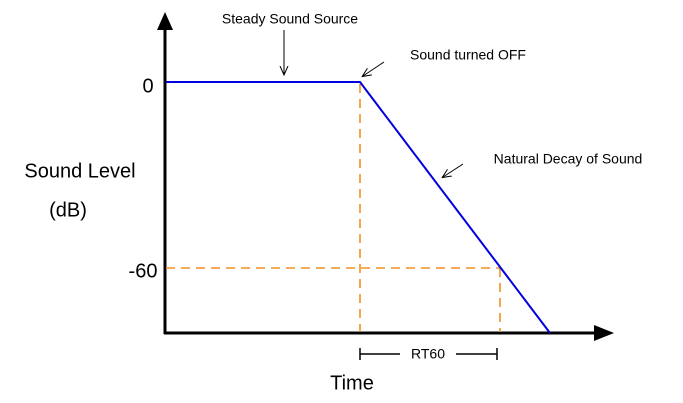  What do you see at coordinates (290, 19) in the screenshot?
I see `annotation: Steady Sound Source` at bounding box center [290, 19].